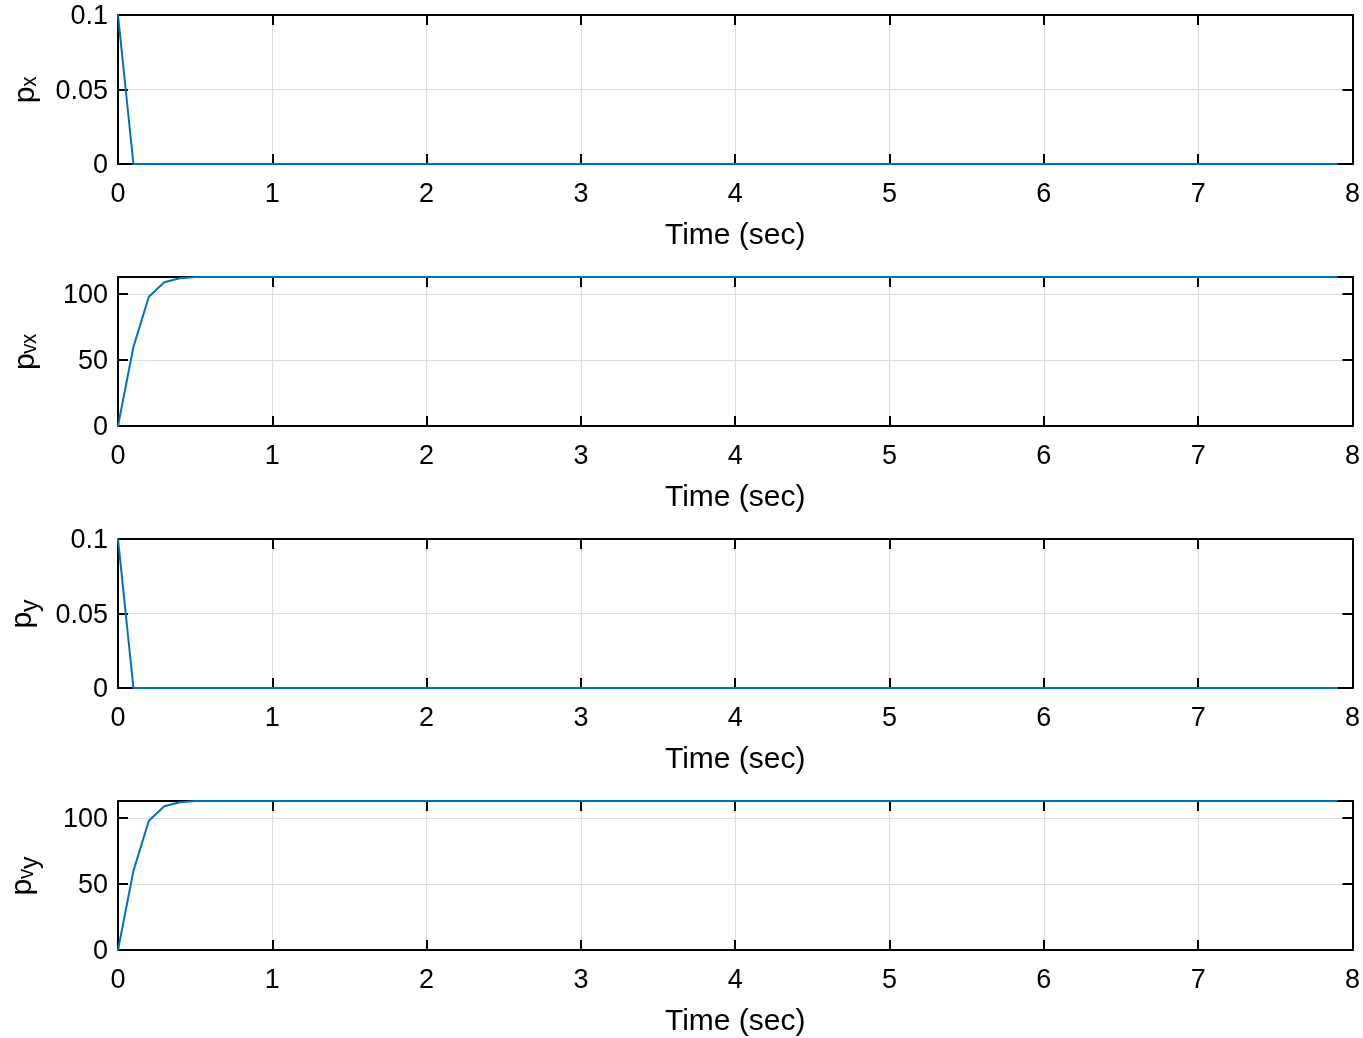  Describe the element at coordinates (23, 351) in the screenshot. I see `y-axis-title: pᵥₓ` at that location.